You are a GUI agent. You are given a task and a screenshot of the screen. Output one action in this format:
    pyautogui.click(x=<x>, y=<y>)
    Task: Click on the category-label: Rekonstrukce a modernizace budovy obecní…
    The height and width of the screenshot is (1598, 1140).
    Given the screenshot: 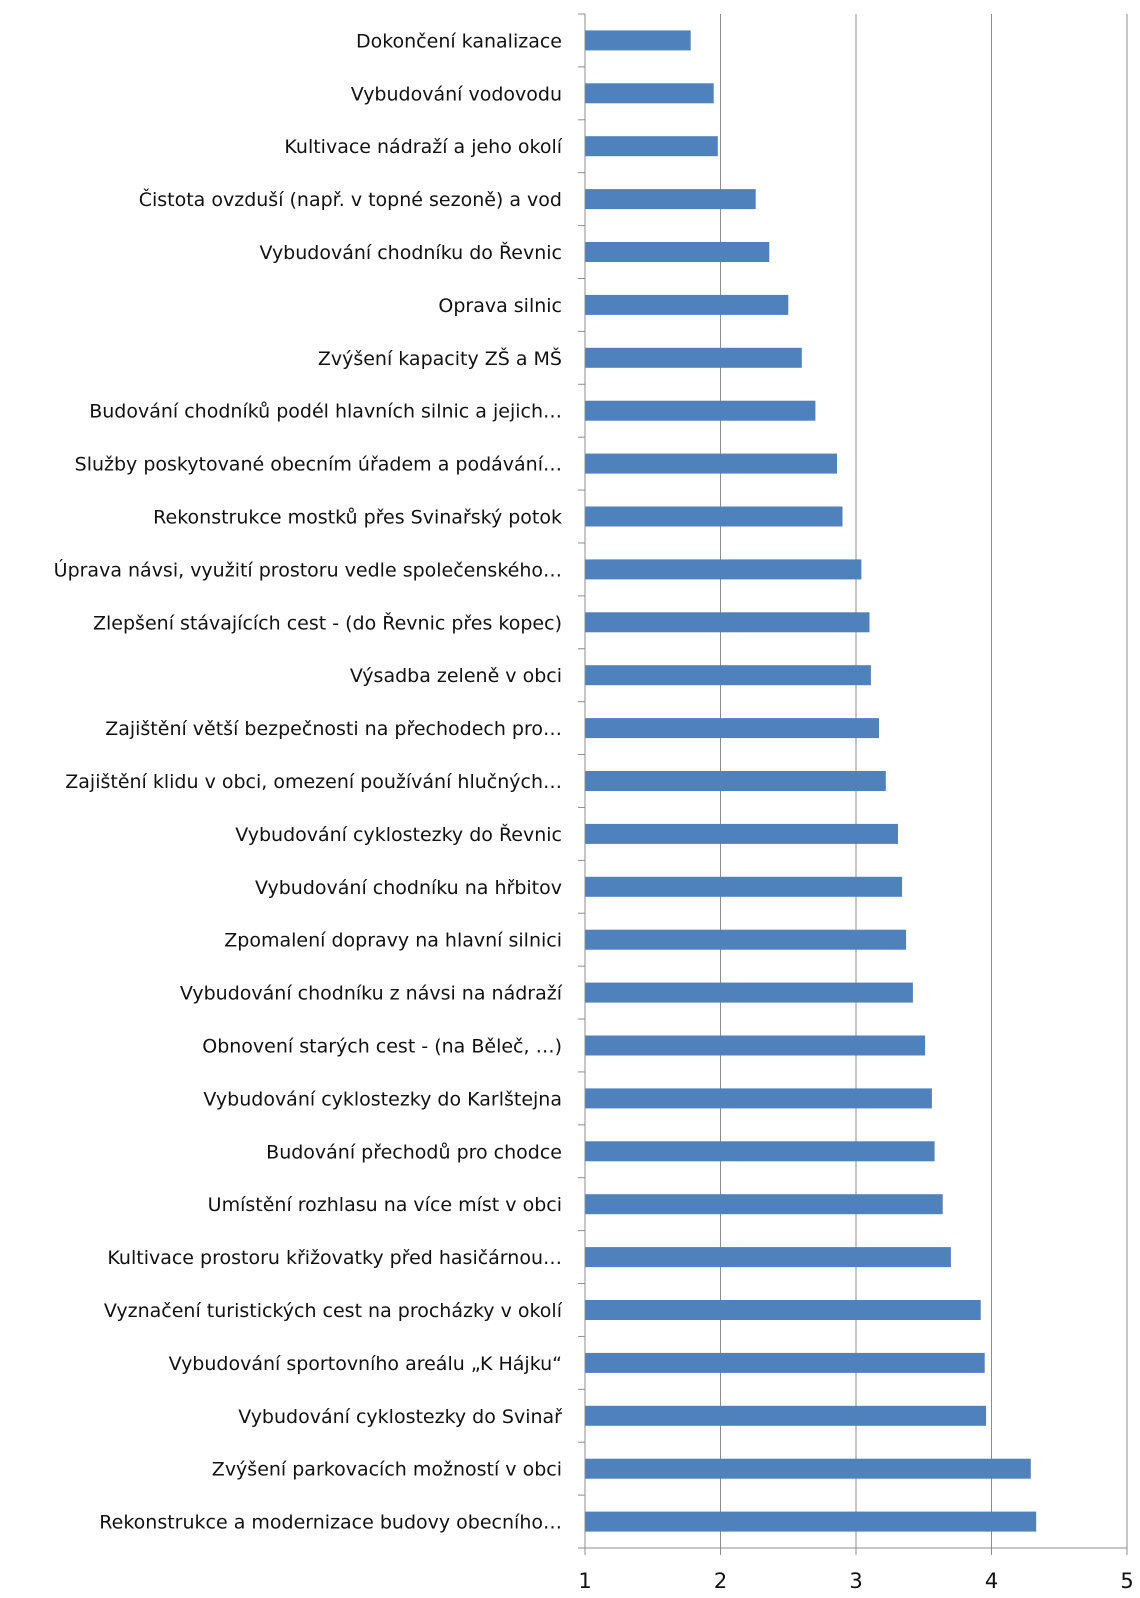 What is the action you would take?
    pyautogui.click(x=330, y=1523)
    